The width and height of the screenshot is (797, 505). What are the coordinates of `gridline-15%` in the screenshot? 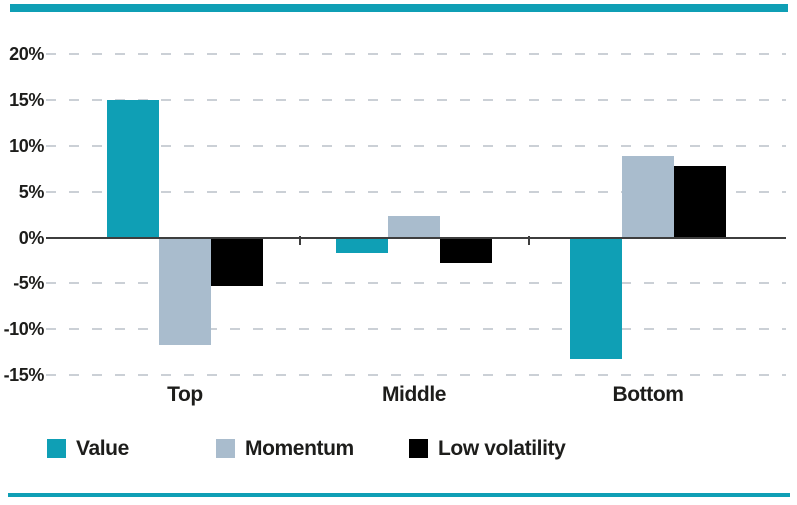 It's located at (416, 100).